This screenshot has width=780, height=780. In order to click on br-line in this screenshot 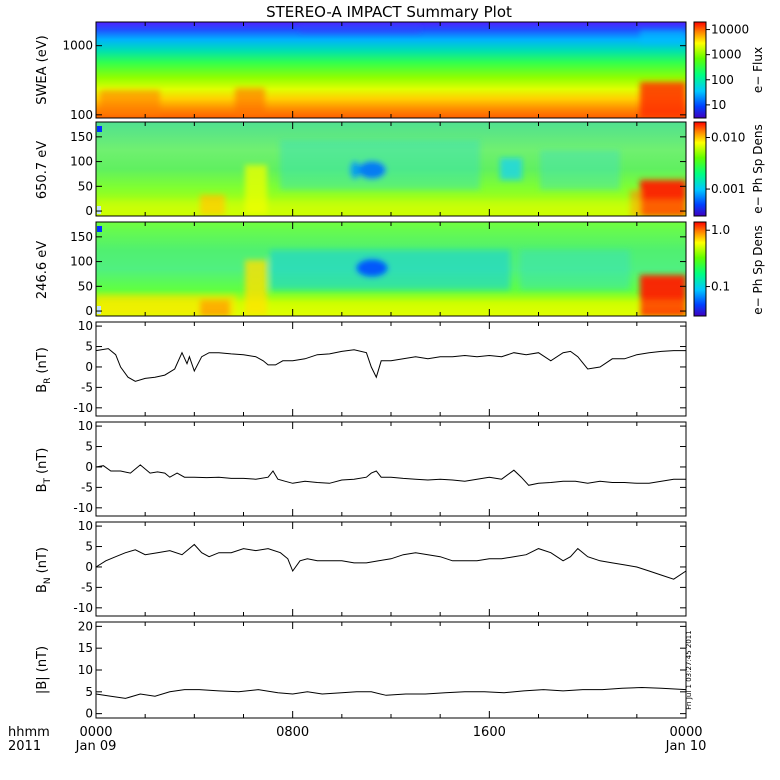, I will do `click(390, 365)`.